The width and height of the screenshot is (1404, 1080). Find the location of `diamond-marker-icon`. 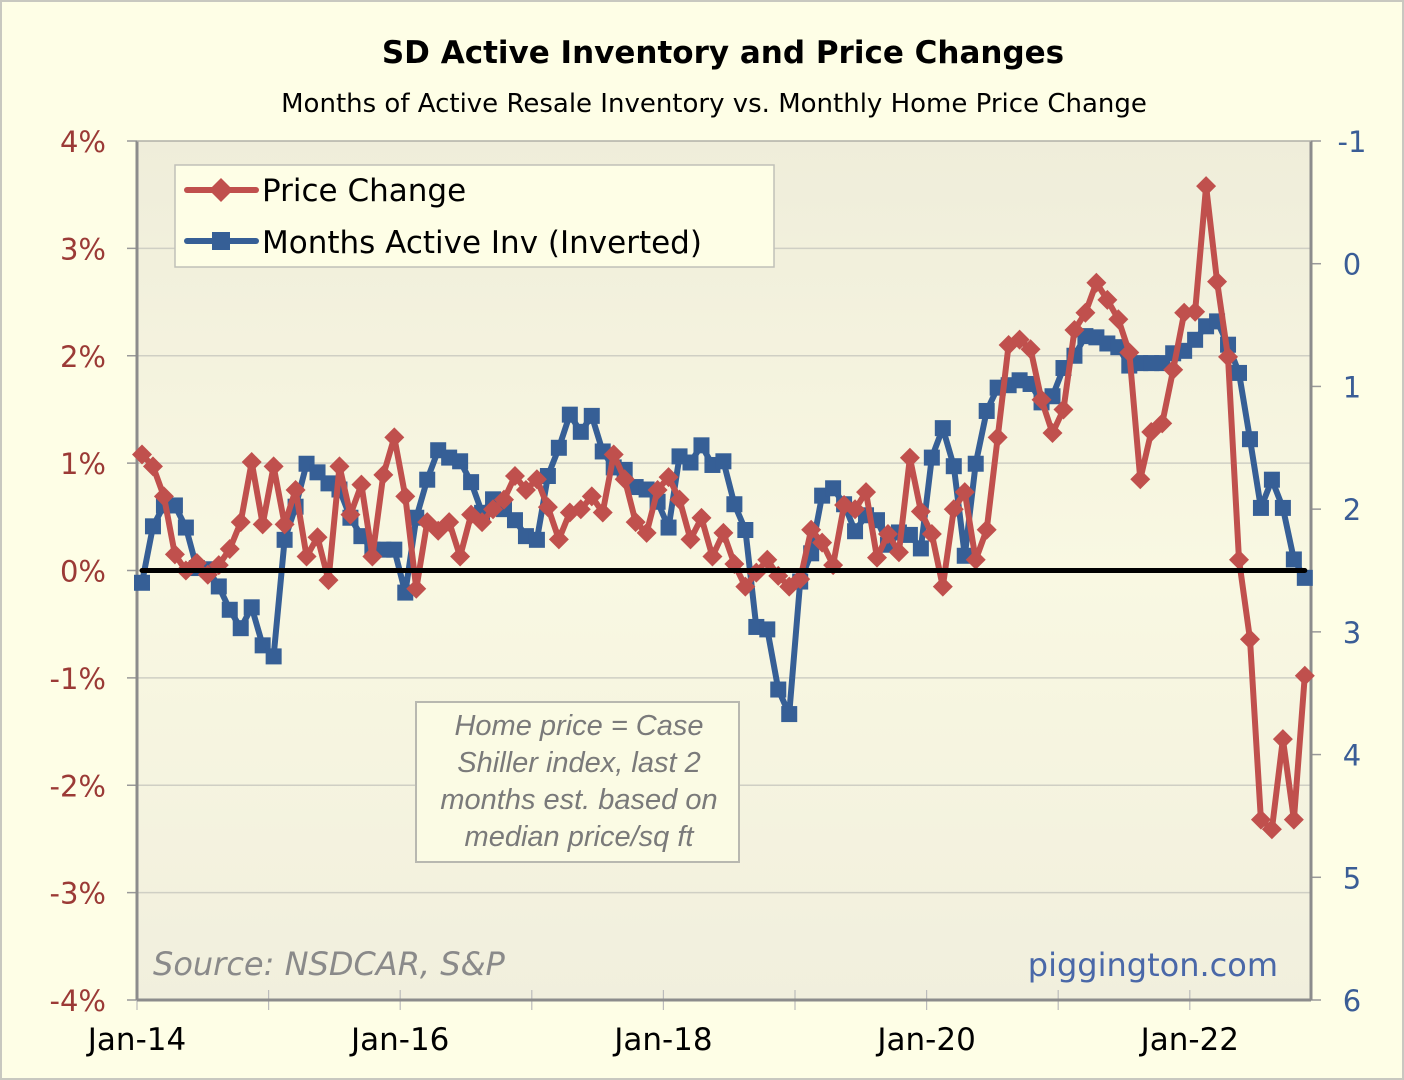

diamond-marker-icon is located at coordinates (221, 190).